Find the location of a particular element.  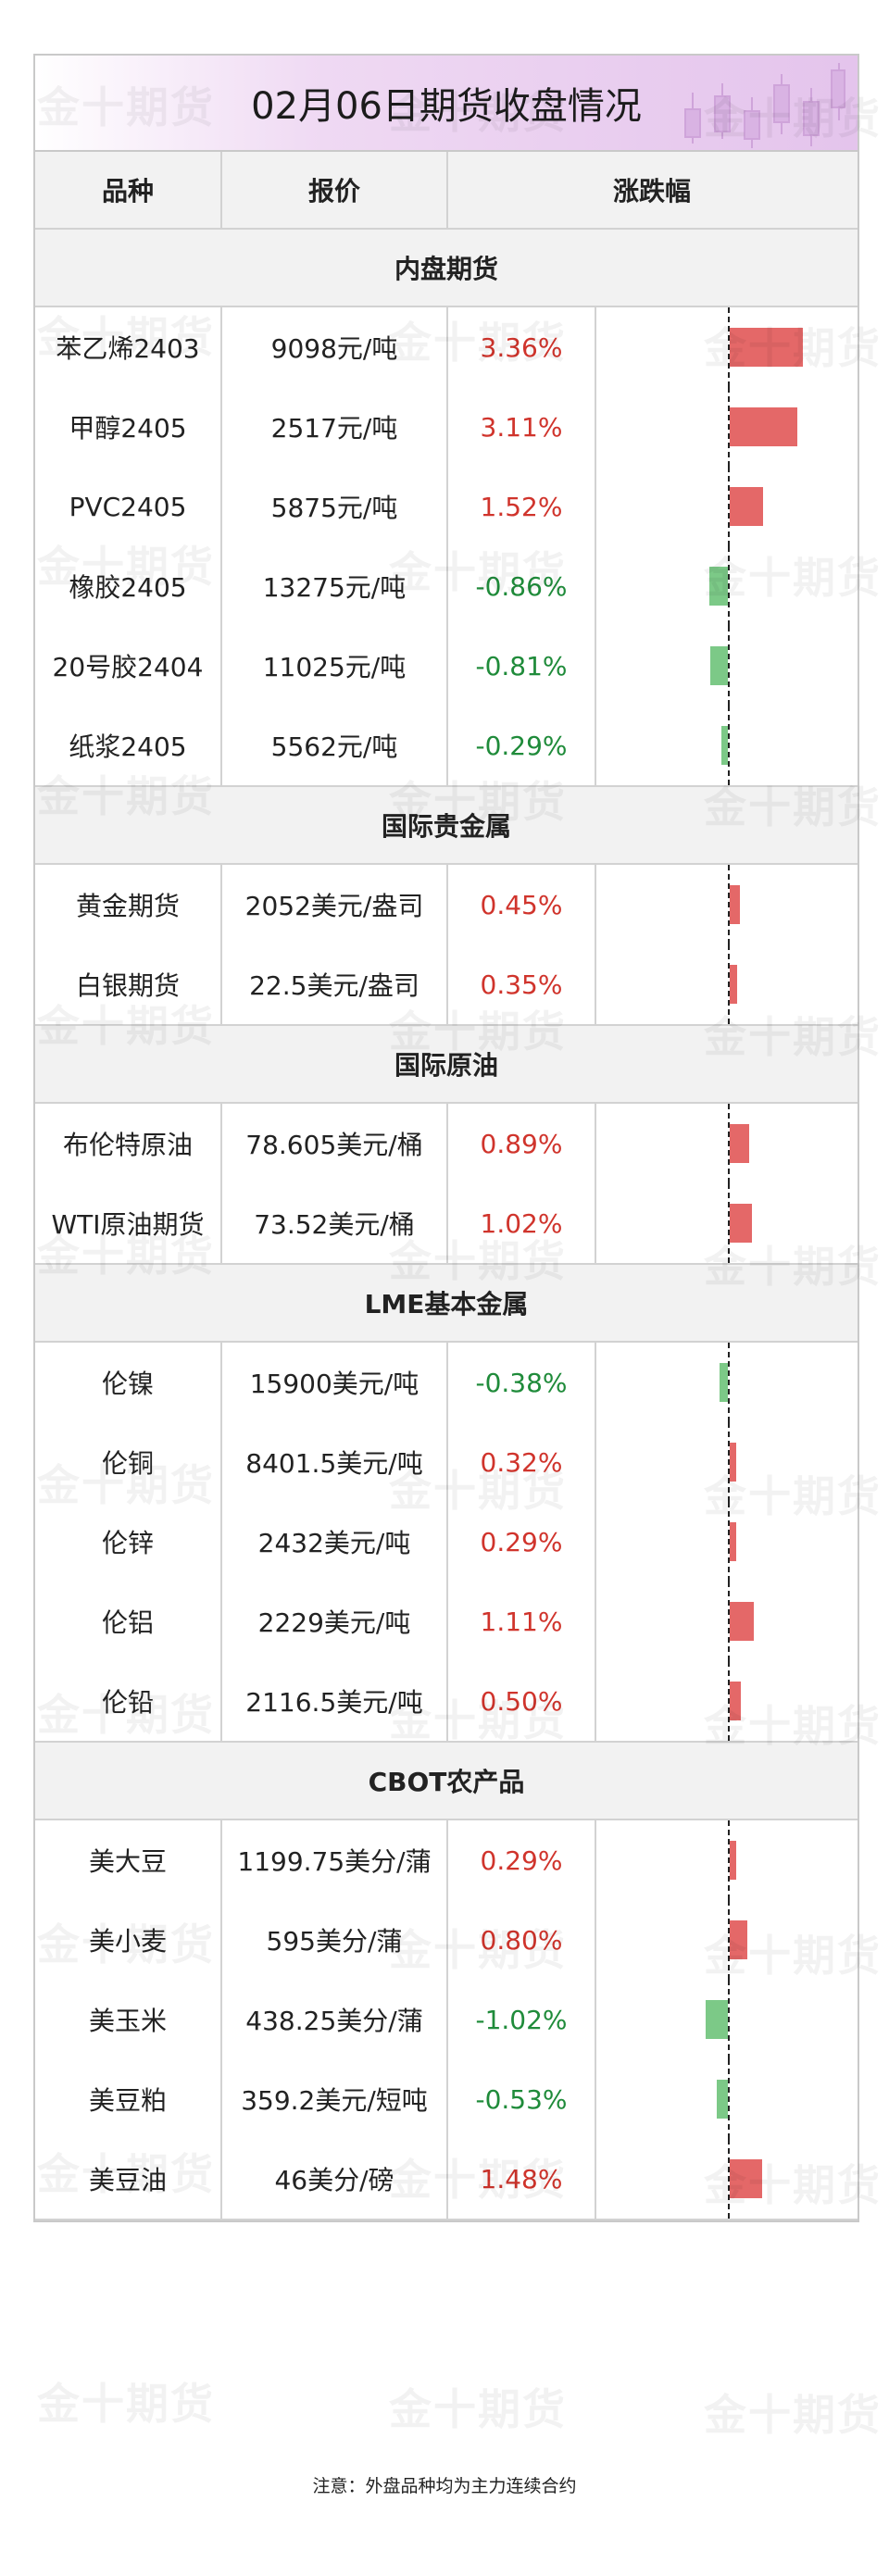

row-change: 0.50% is located at coordinates (520, 1701).